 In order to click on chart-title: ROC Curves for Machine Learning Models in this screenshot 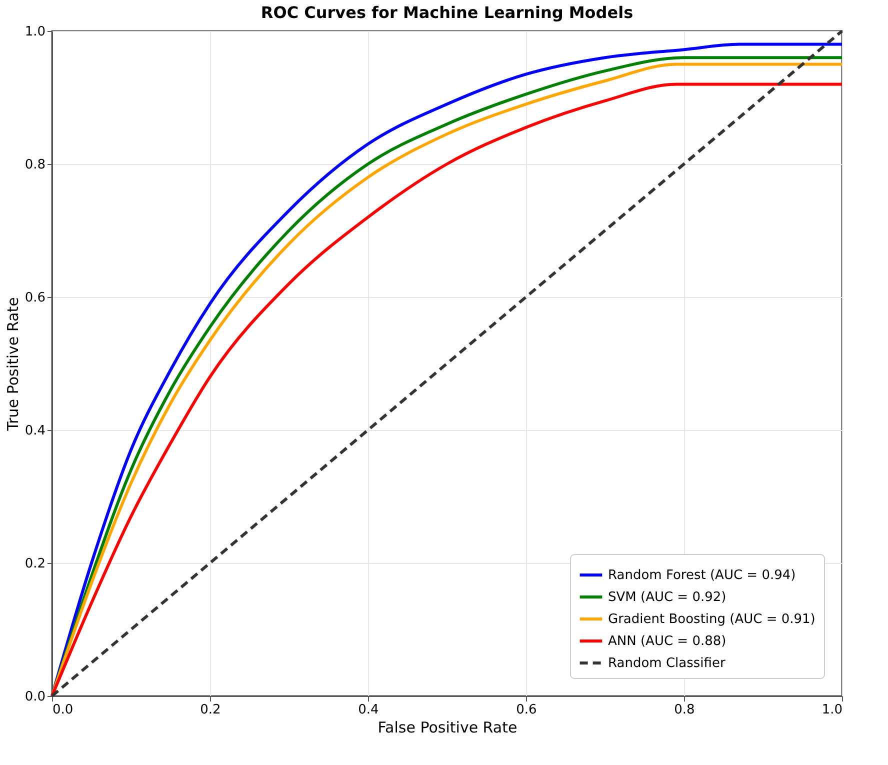, I will do `click(447, 12)`.